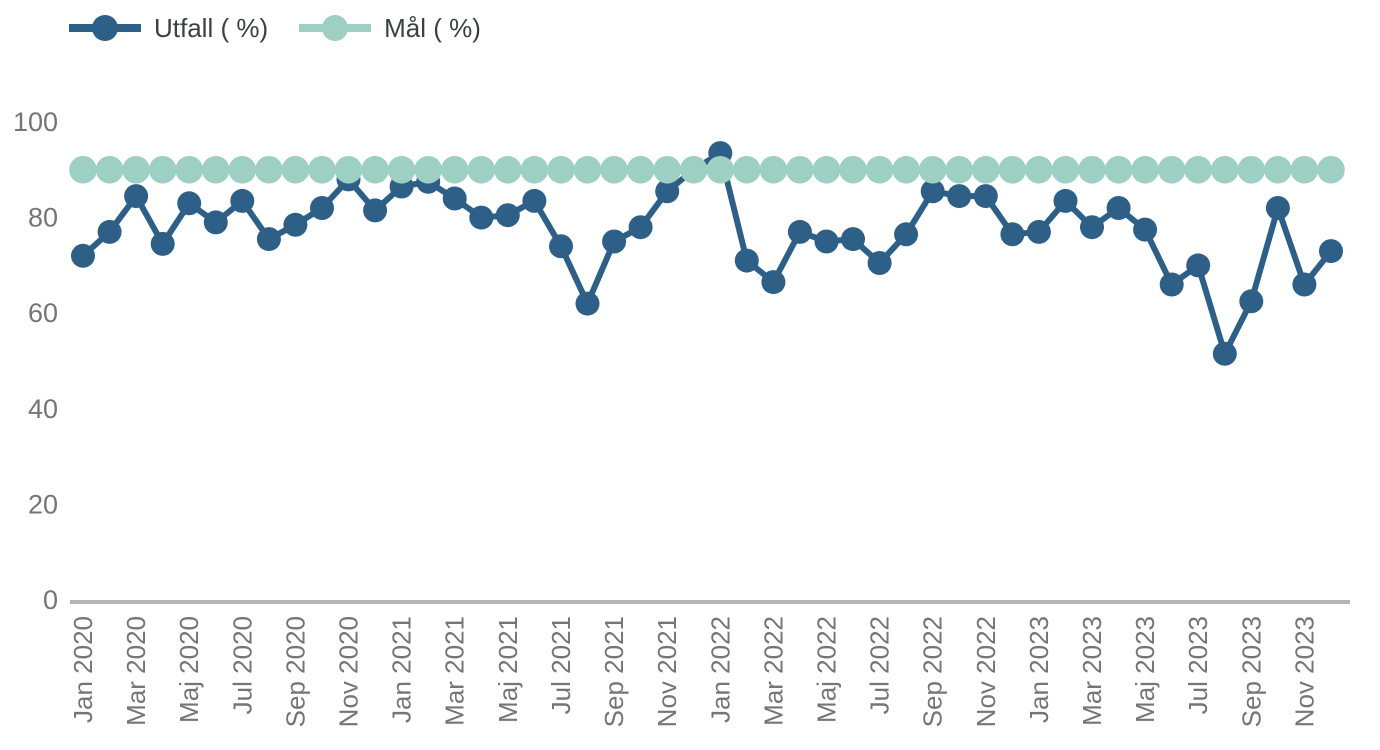  I want to click on chart-legend: Utfall ( %) Mål ( %), so click(274, 28).